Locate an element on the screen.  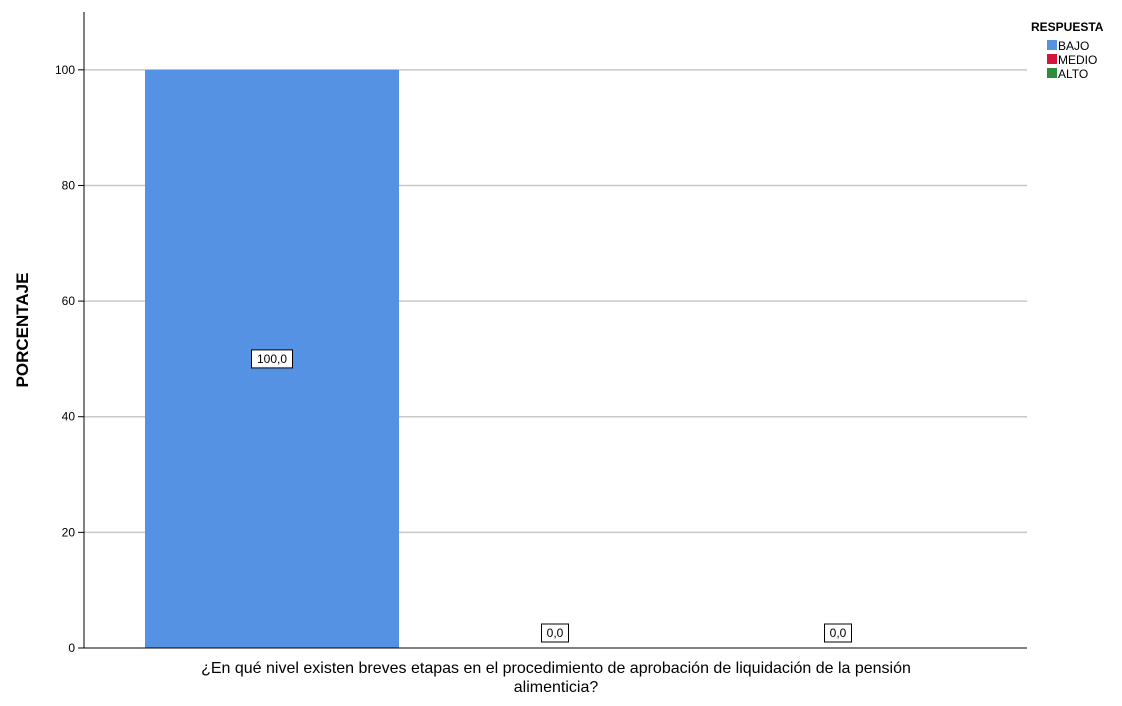
x-axis-label-line-2: alimenticia? is located at coordinates (556, 687).